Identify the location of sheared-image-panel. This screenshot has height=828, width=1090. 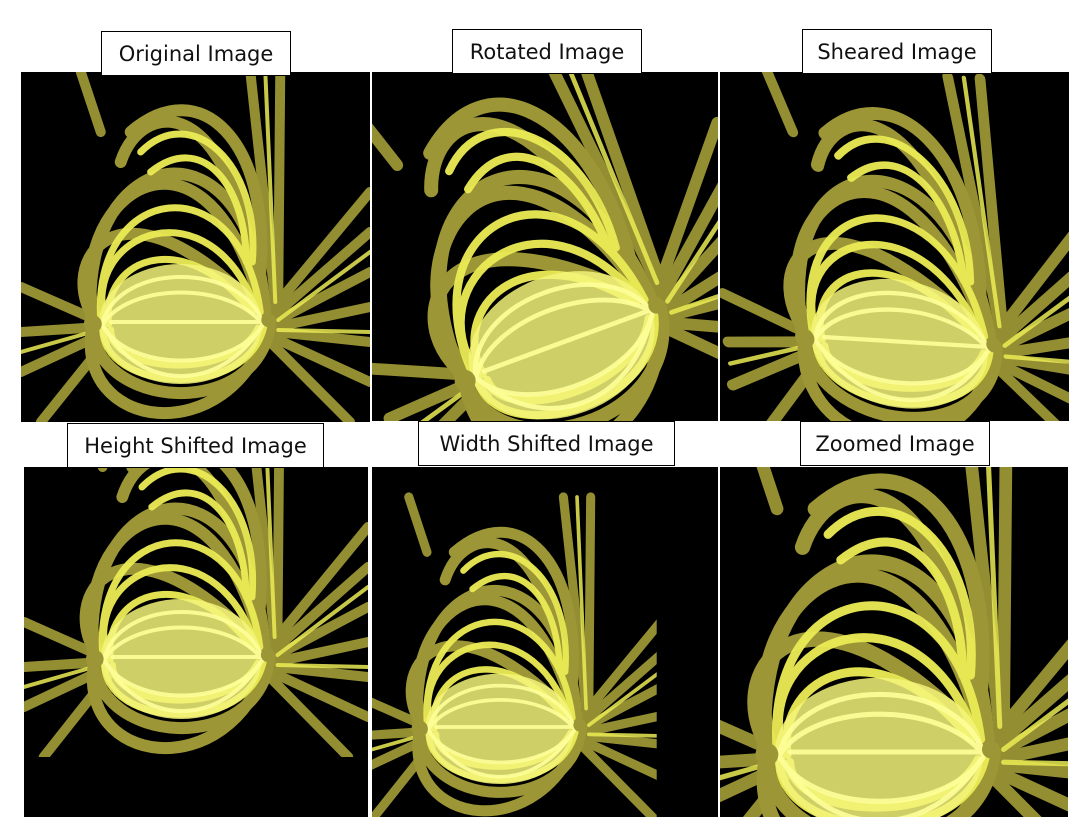
(894, 246).